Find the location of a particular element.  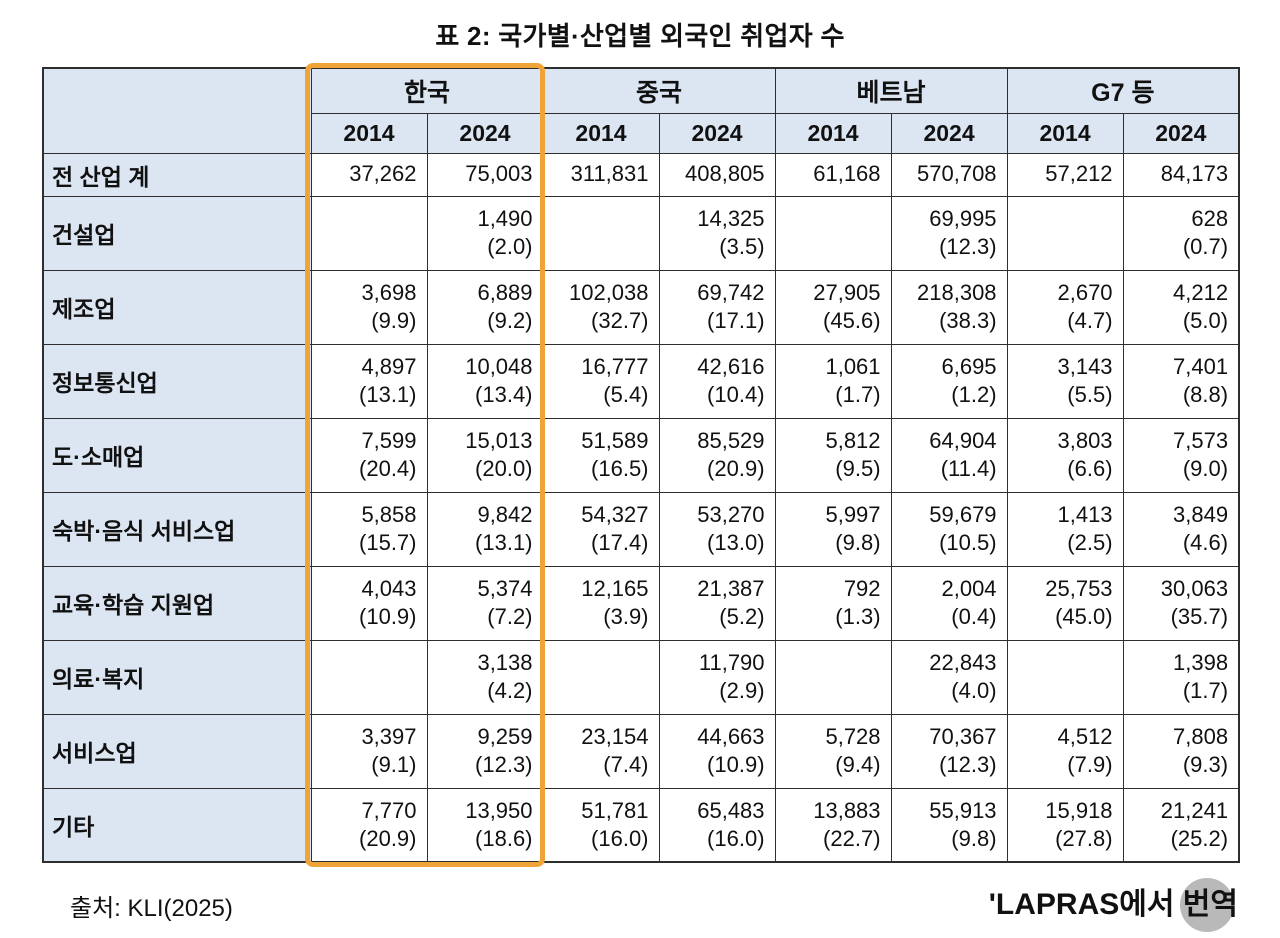

value-cell: 628 (0.7) is located at coordinates (1181, 233).